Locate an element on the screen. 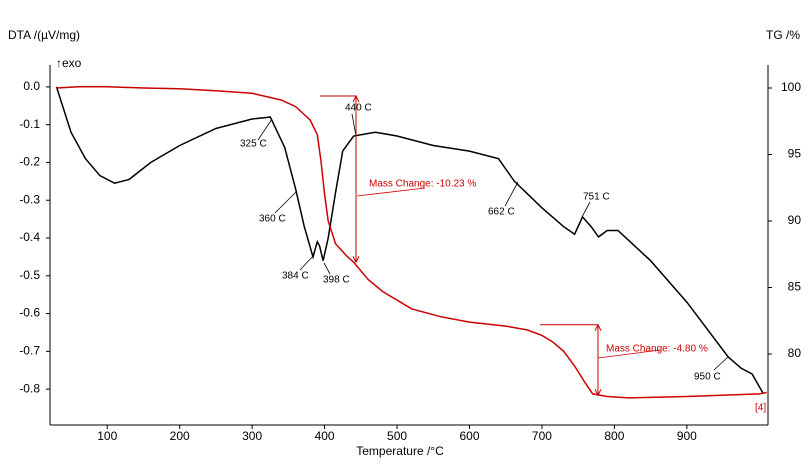 The image size is (808, 470). y-tick-label: -0.2 is located at coordinates (29, 162).